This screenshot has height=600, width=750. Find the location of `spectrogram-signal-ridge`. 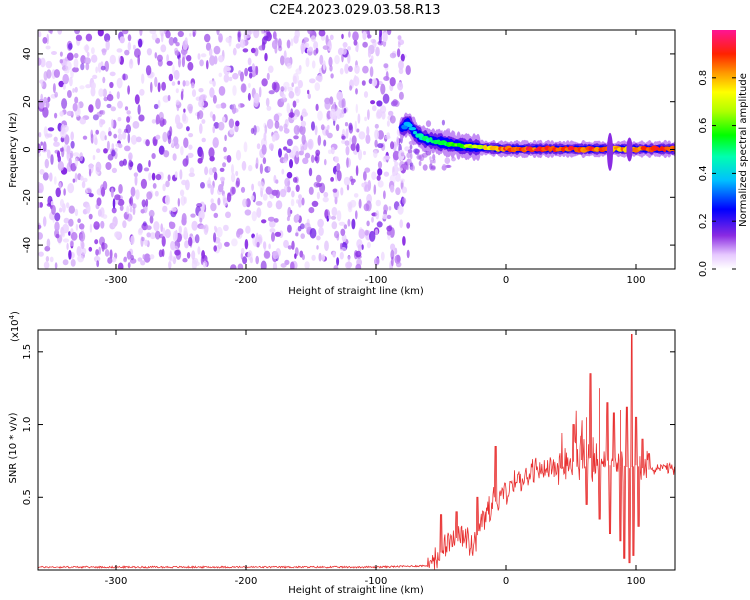

spectrogram-signal-ridge is located at coordinates (536, 141).